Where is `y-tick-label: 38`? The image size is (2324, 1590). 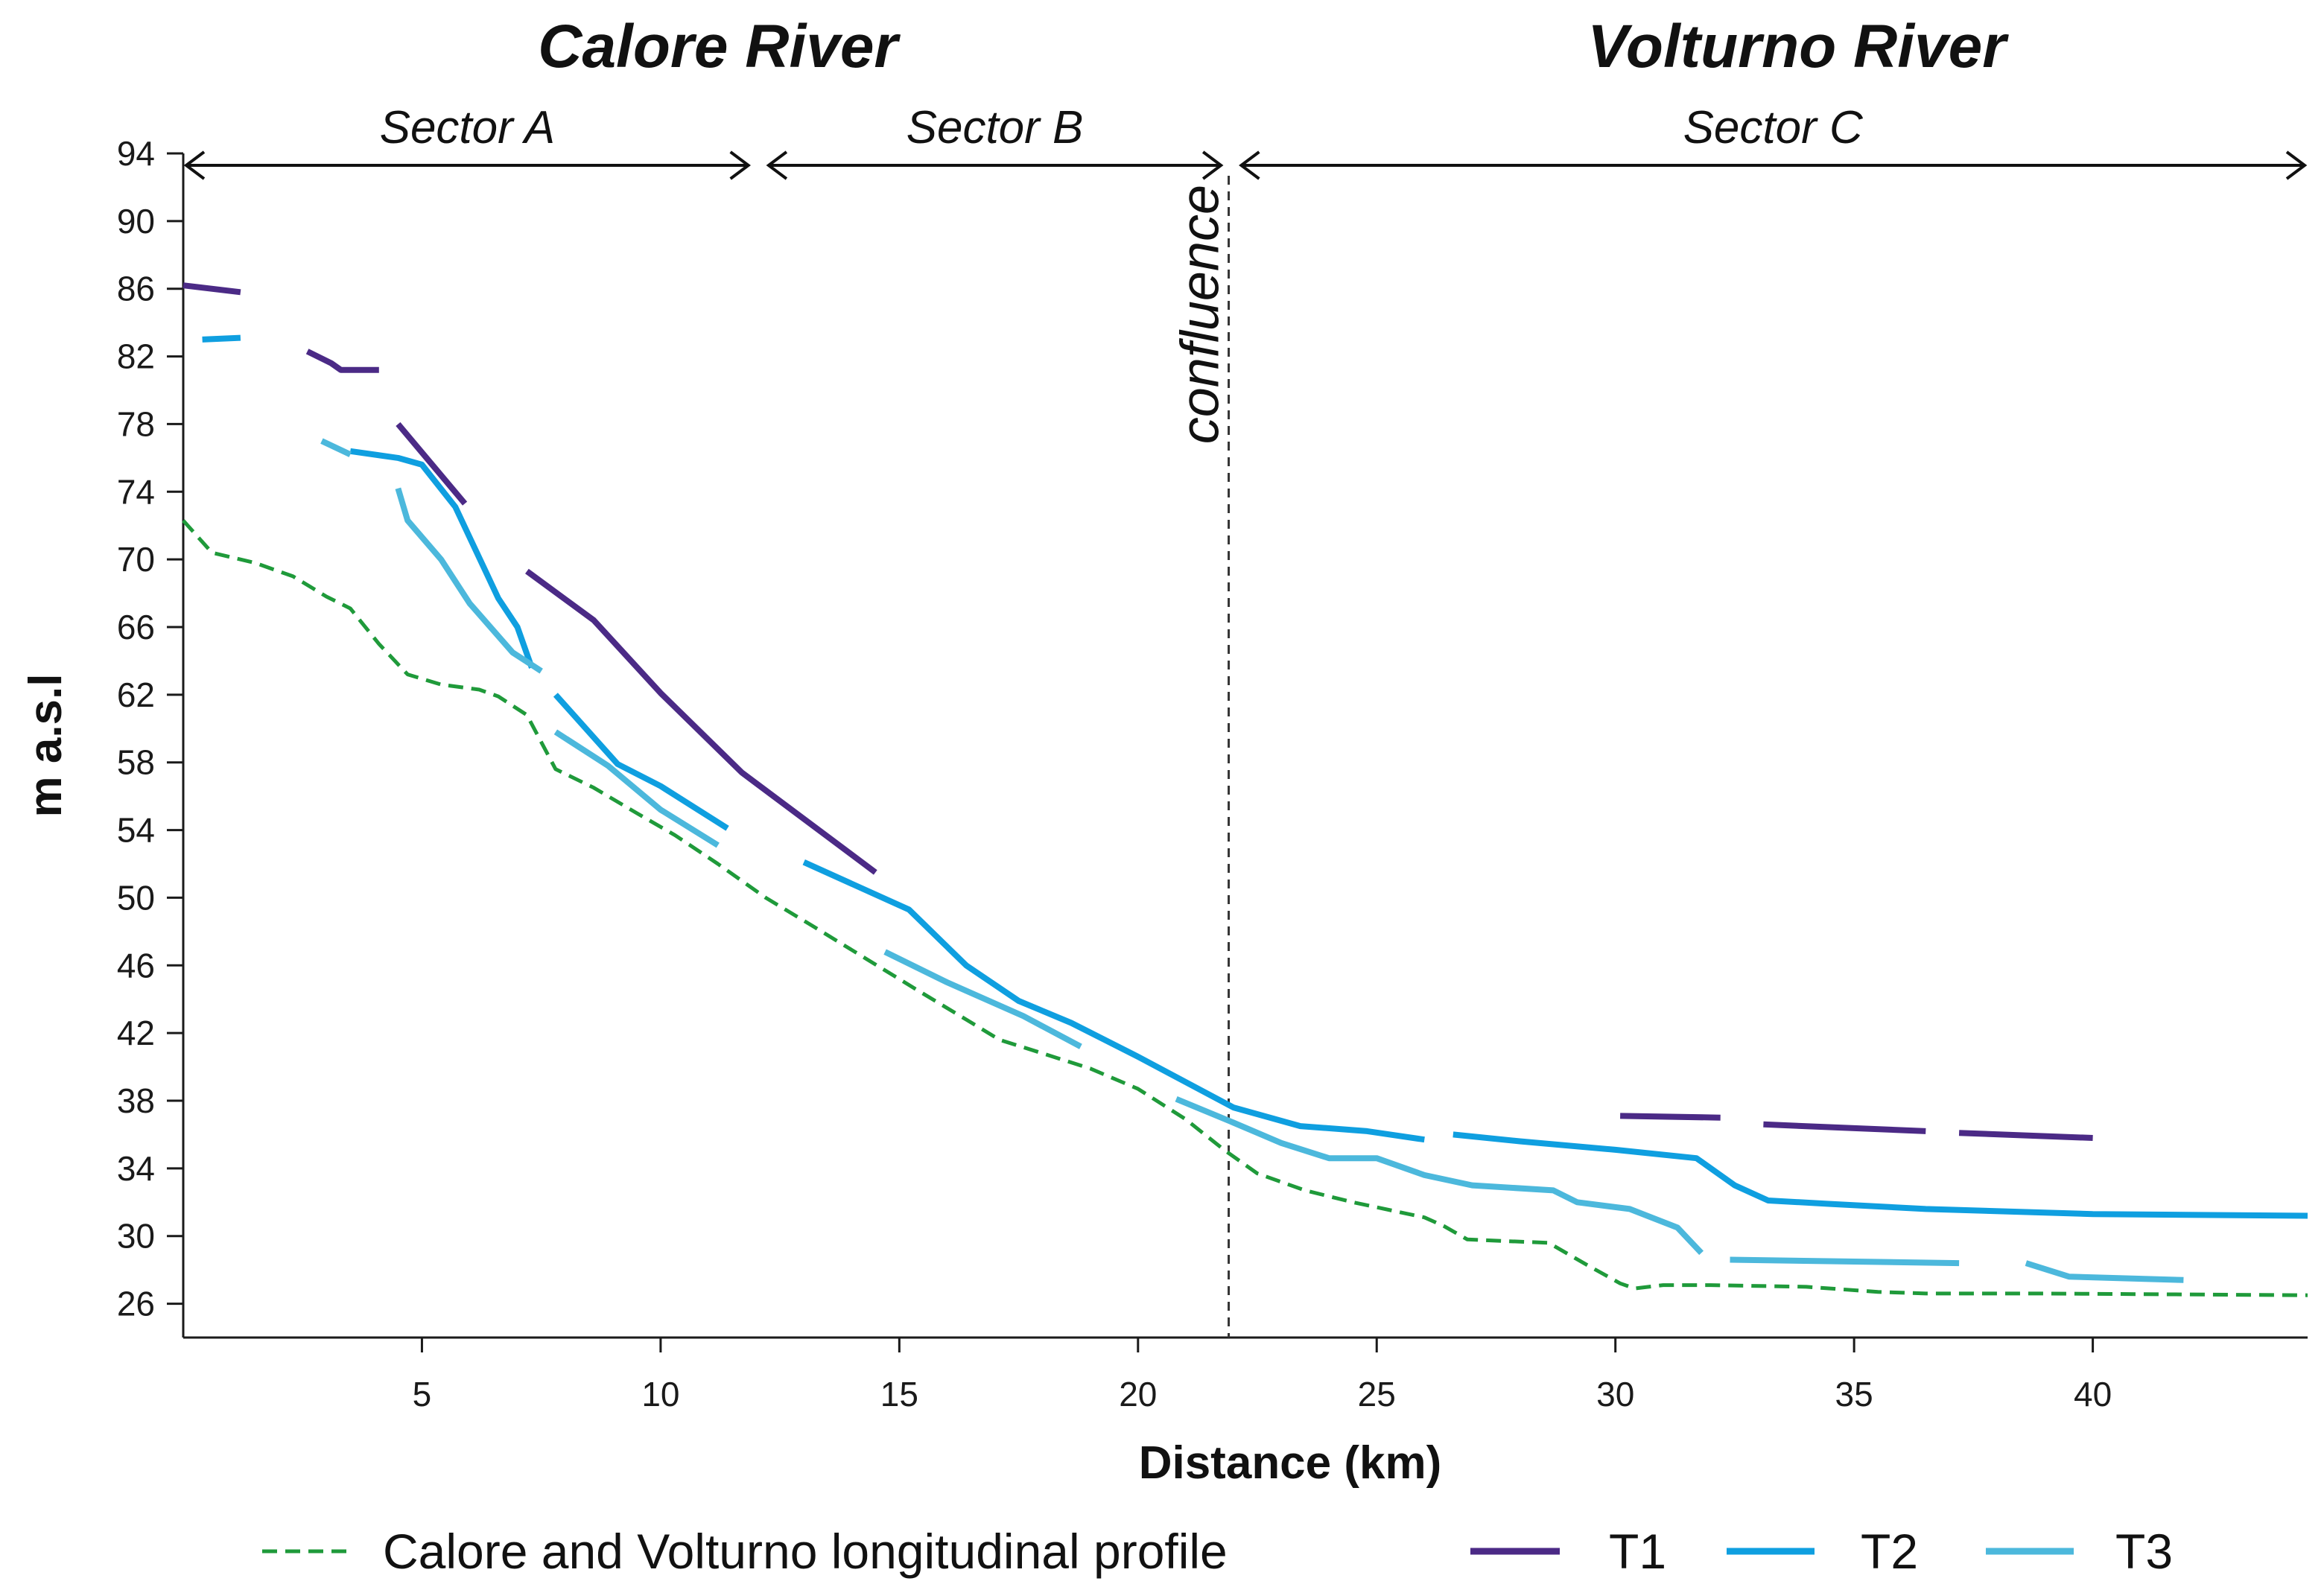
y-tick-label: 38 is located at coordinates (136, 1101).